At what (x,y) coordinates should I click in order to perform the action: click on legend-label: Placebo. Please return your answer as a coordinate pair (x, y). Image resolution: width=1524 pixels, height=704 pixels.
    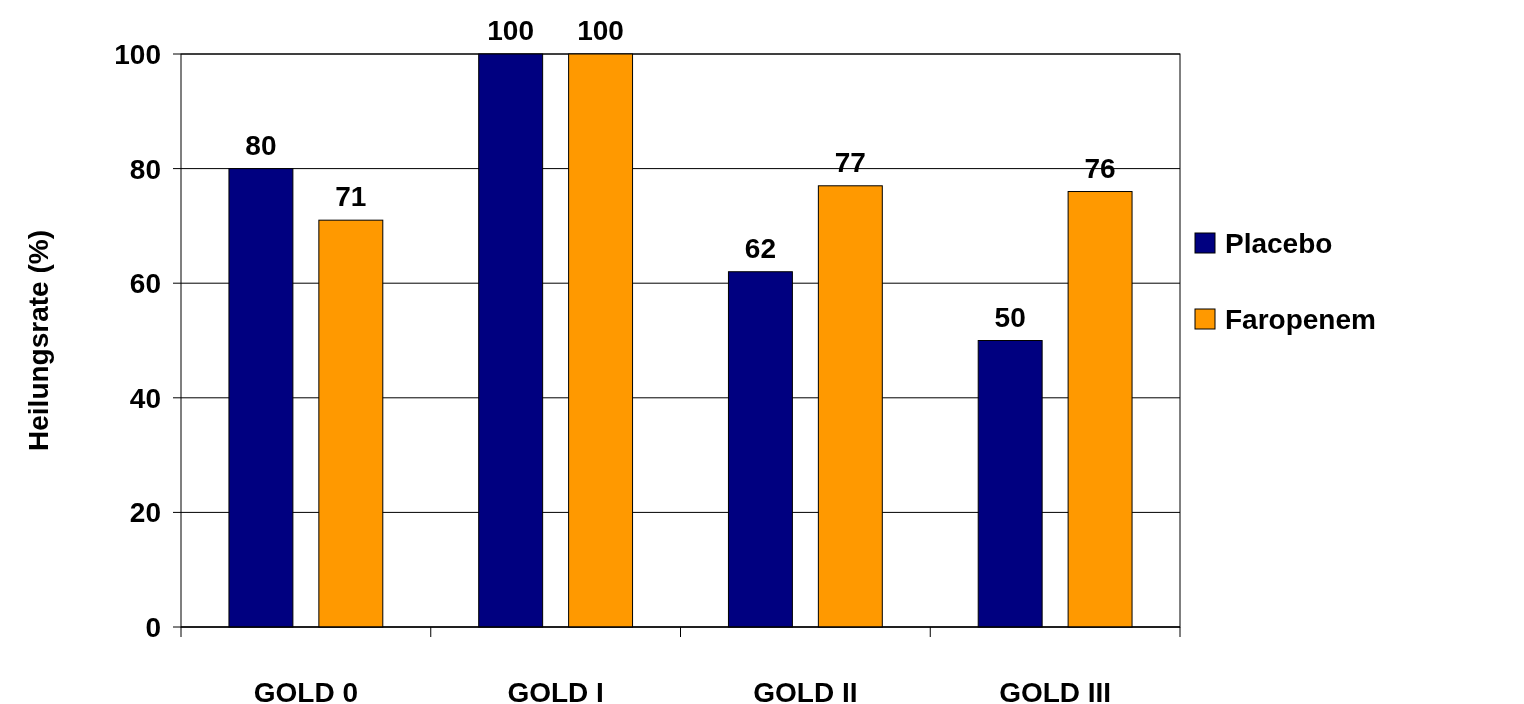
    Looking at the image, I should click on (1279, 243).